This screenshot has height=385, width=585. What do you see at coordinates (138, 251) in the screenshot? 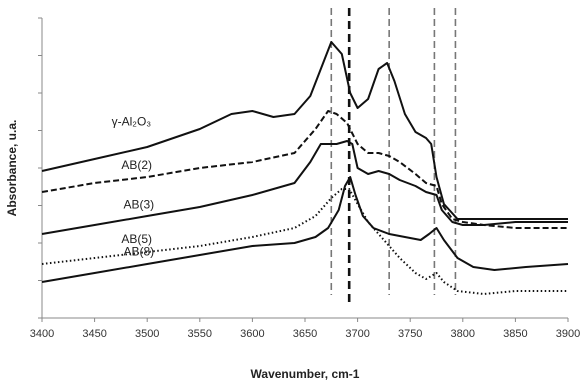
I see `series-label: AB(8)` at bounding box center [138, 251].